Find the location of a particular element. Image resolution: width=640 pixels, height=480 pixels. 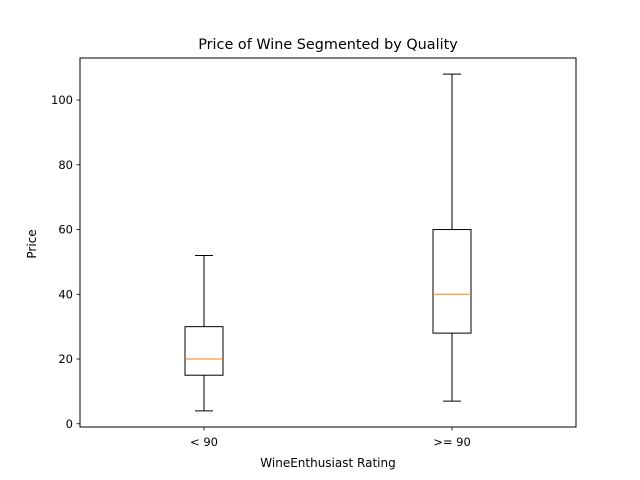

x-axis: < 90 >= 90 is located at coordinates (330, 438).